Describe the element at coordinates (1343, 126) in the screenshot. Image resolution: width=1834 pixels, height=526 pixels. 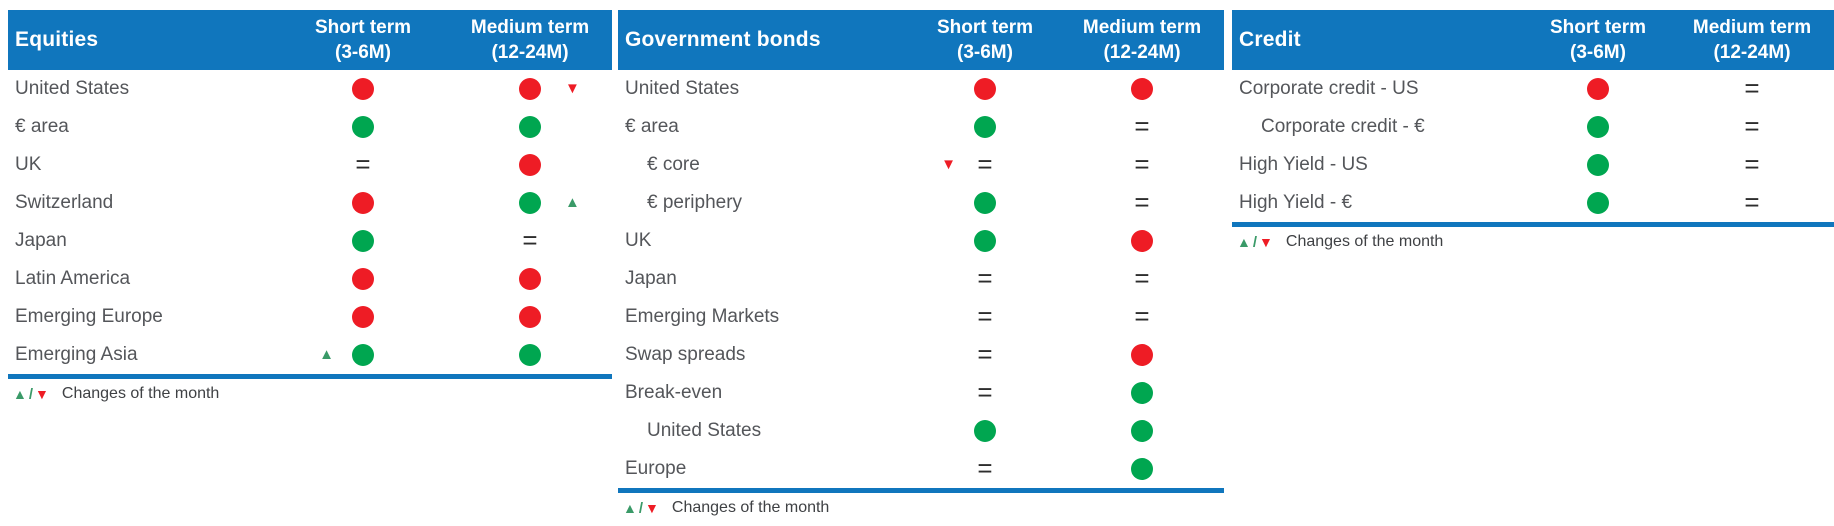
I see `row-label: Corporate credit - €` at that location.